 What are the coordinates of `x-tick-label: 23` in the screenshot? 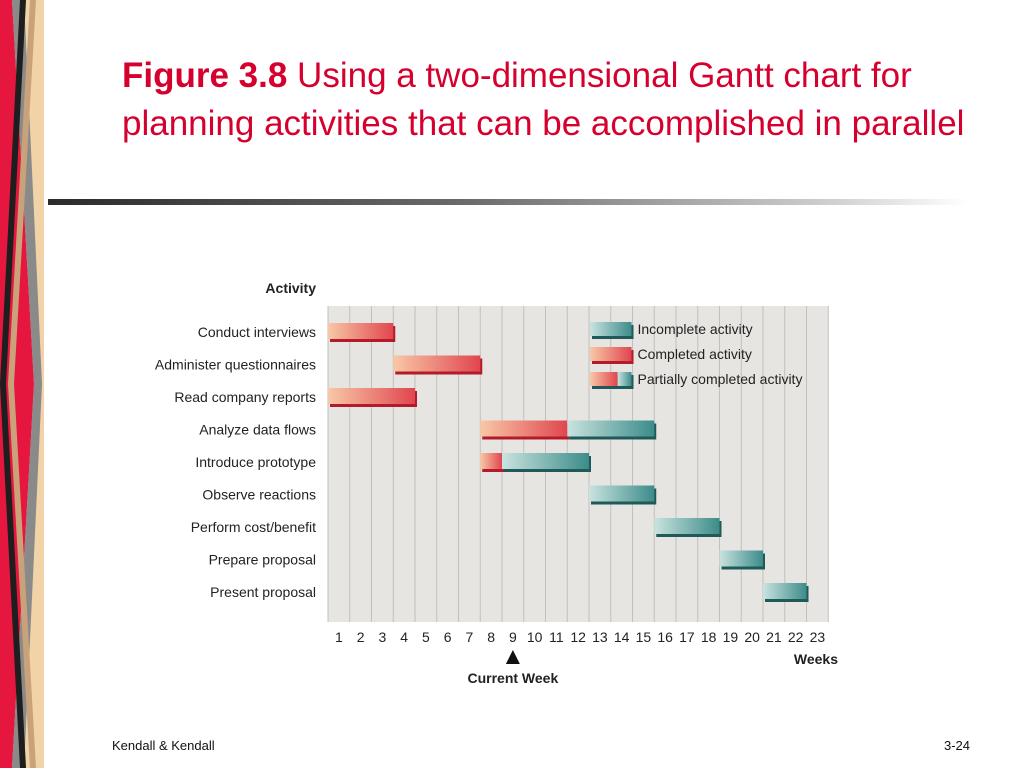 It's located at (818, 637).